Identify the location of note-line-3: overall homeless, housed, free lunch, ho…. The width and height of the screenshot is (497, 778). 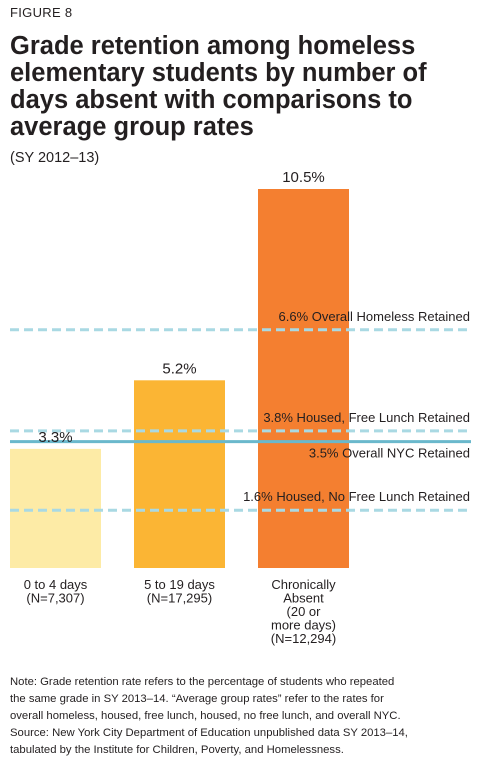
(205, 716).